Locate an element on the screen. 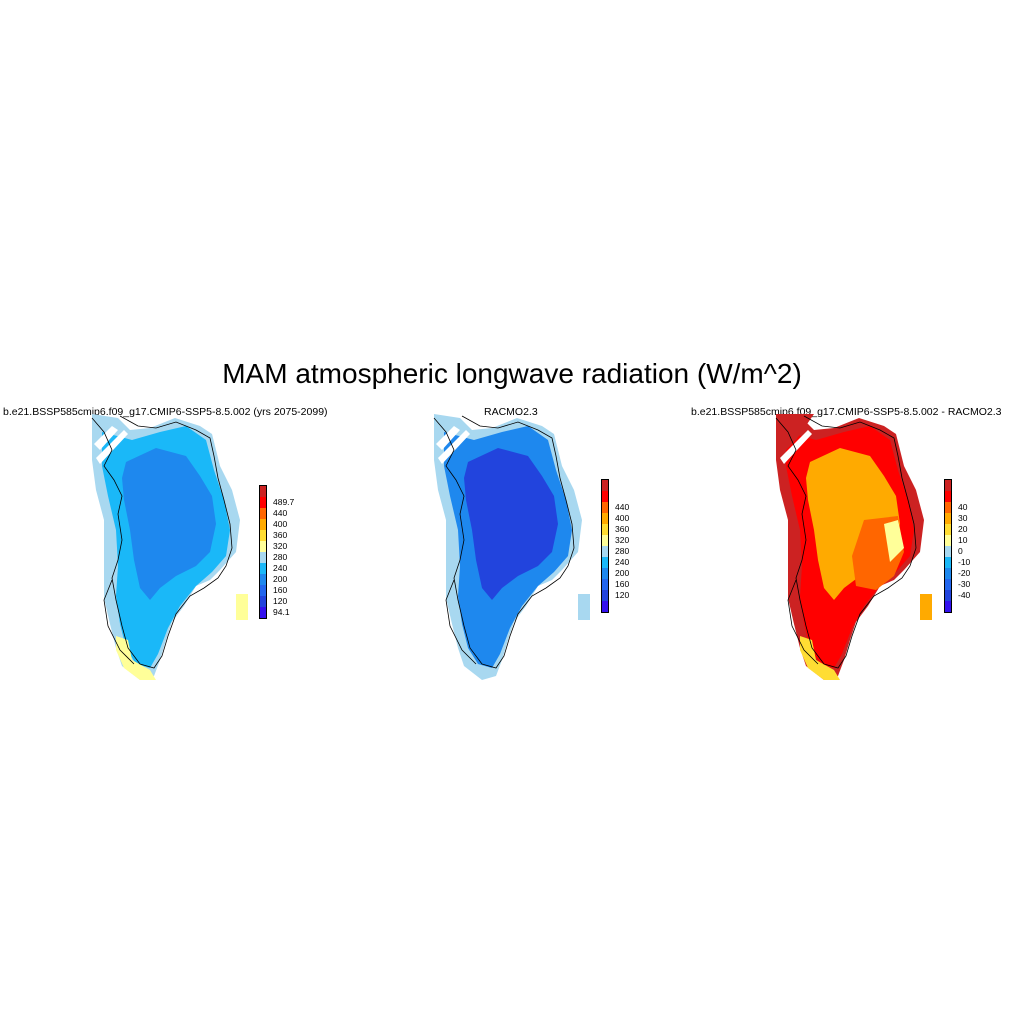 Image resolution: width=1024 pixels, height=1024 pixels. colorbar-label: 0 is located at coordinates (960, 551).